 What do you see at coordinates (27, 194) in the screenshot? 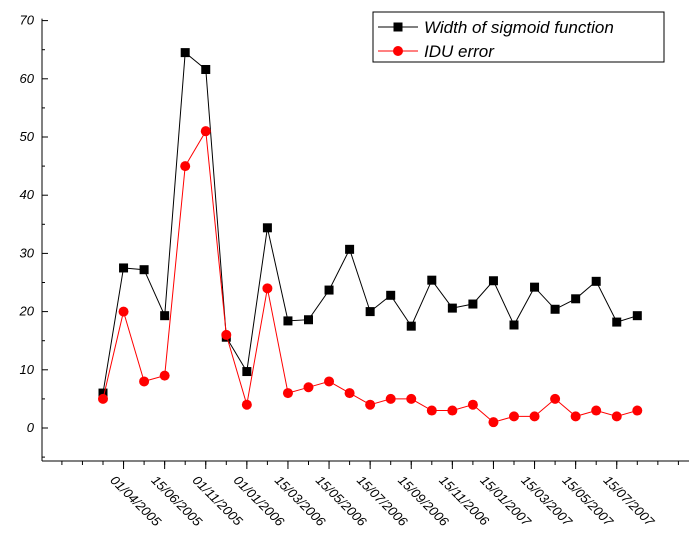
I see `y-tick-label: 40` at bounding box center [27, 194].